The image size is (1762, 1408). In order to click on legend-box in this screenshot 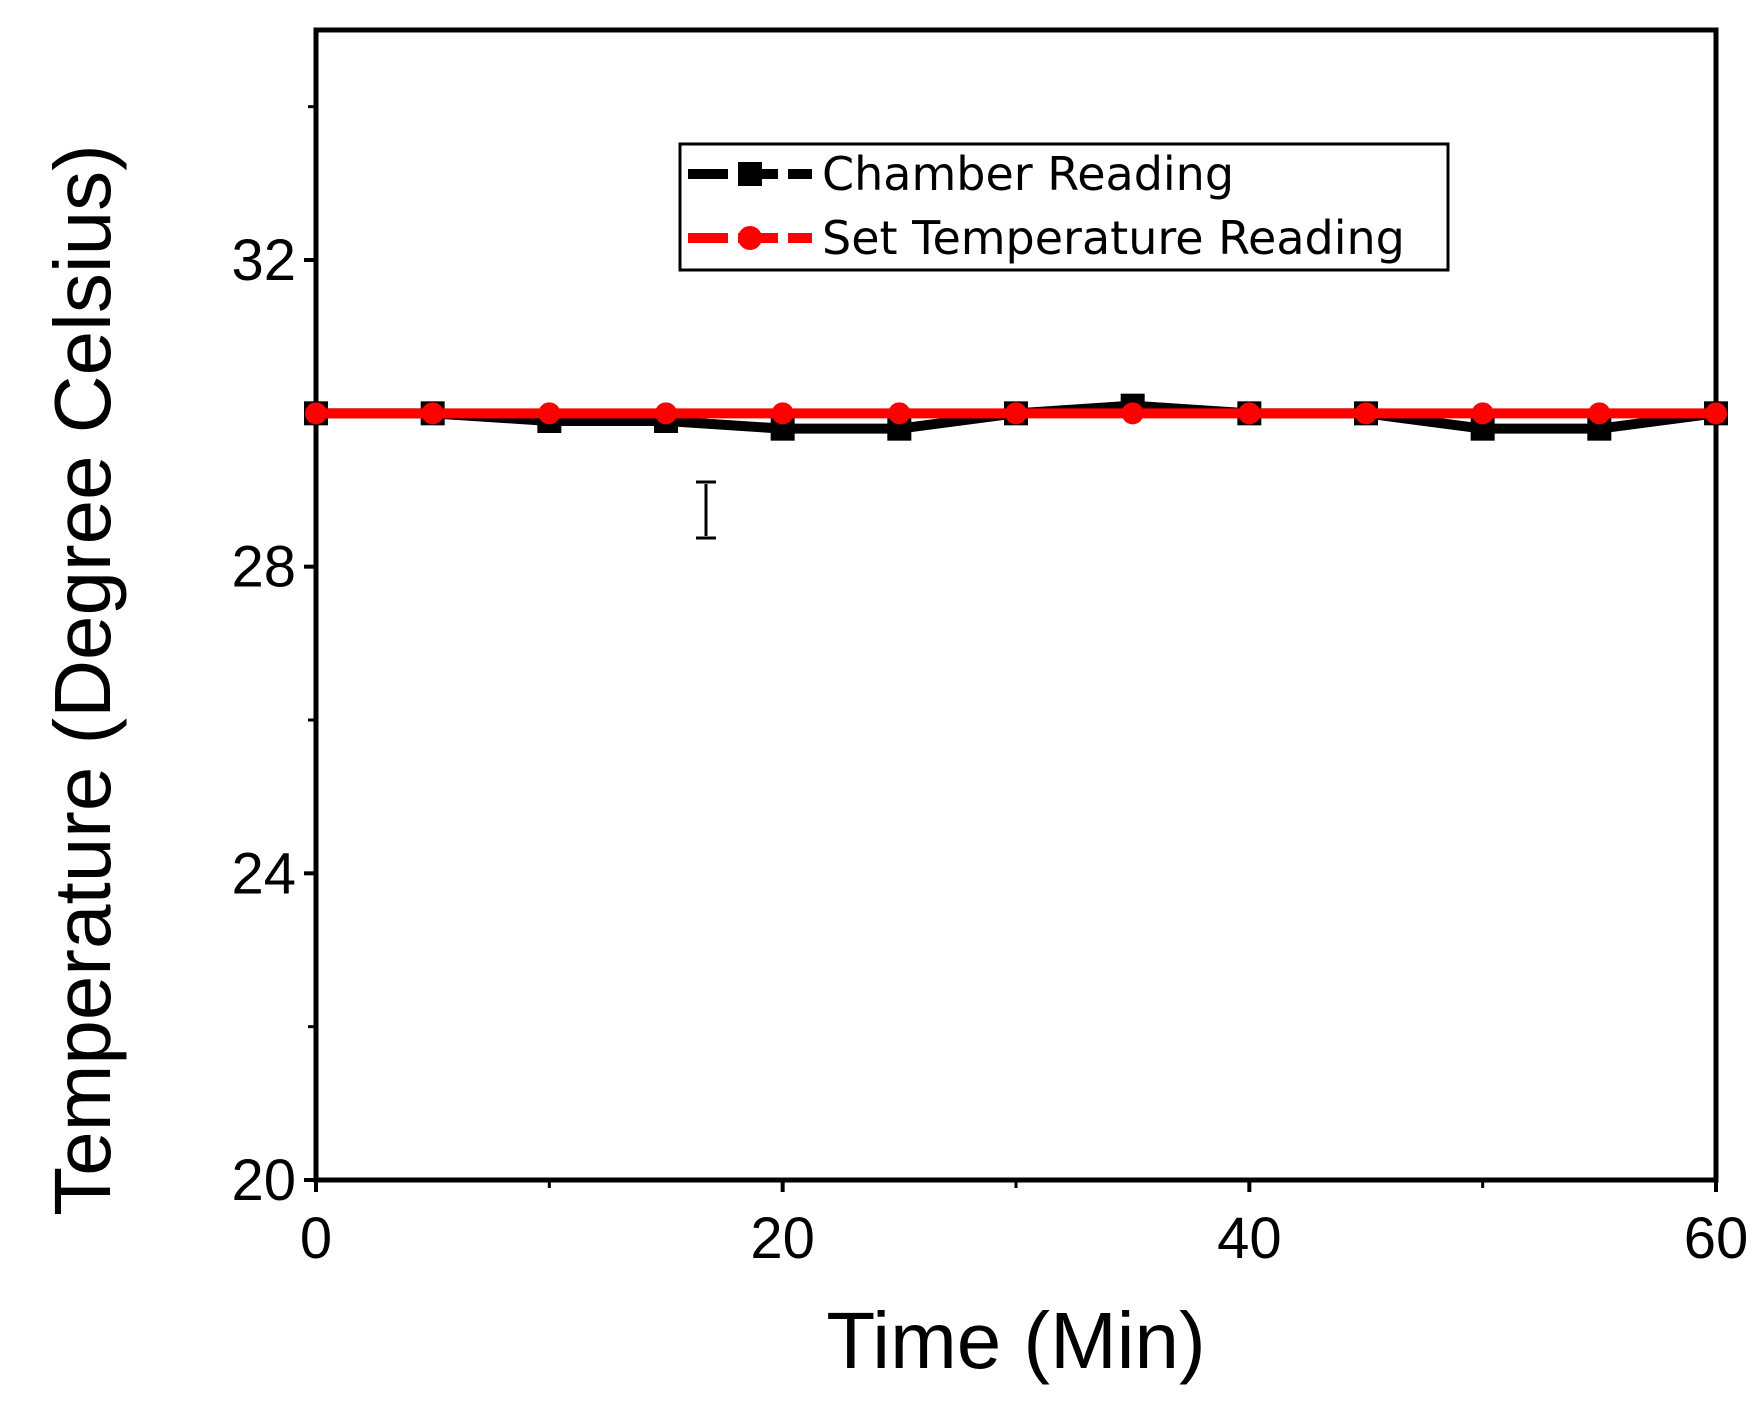, I will do `click(1064, 207)`.